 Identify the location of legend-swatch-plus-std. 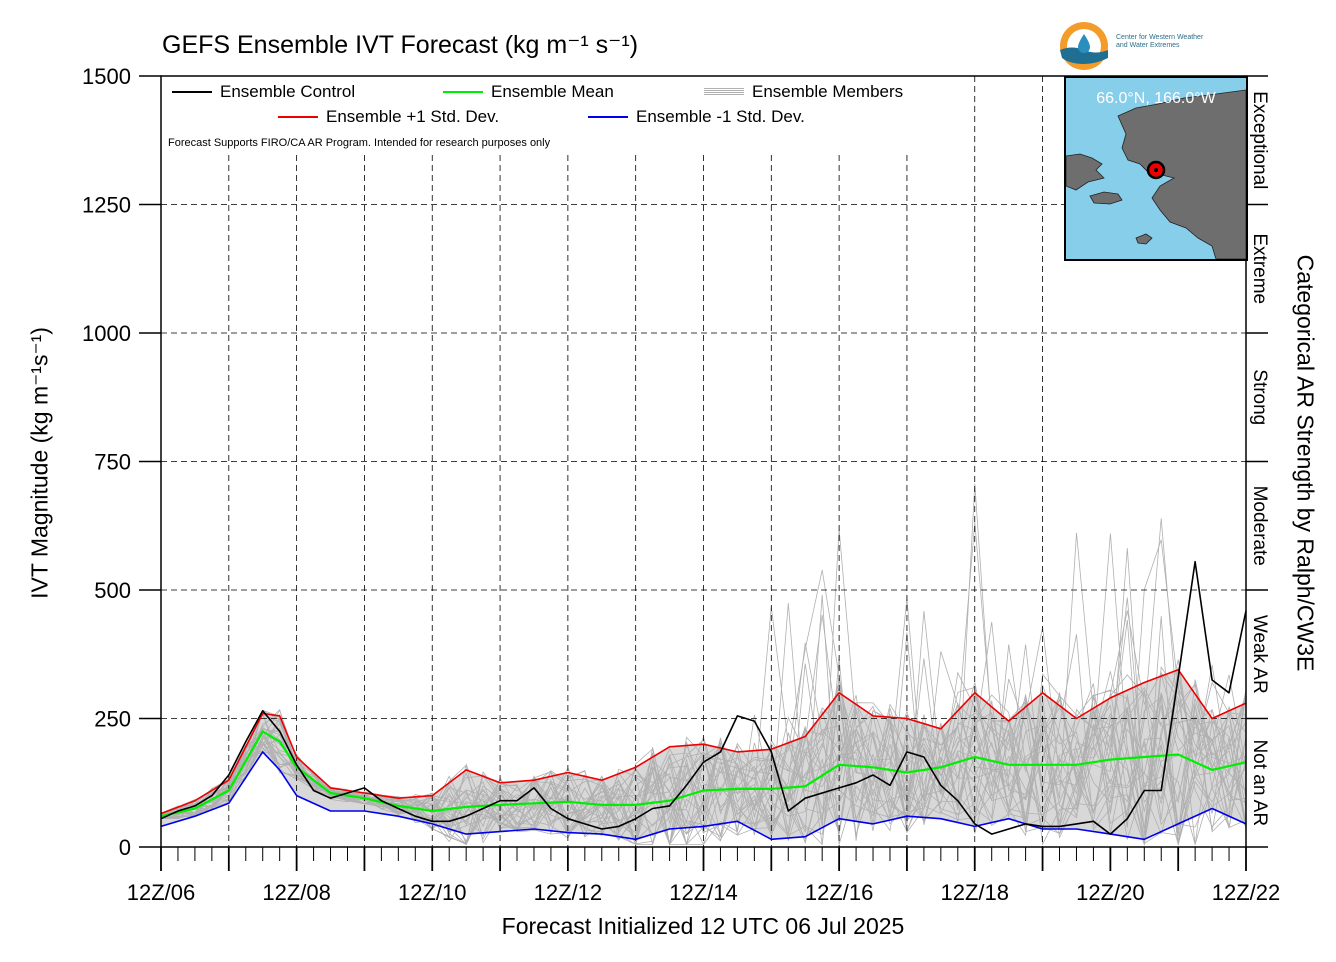
(298, 117).